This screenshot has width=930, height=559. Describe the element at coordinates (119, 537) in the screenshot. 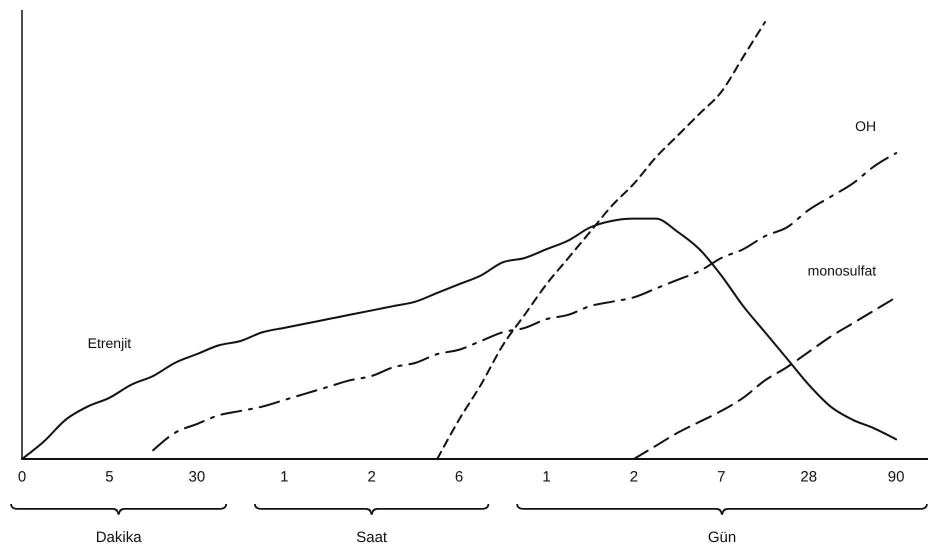

I see `text: Dakika` at that location.